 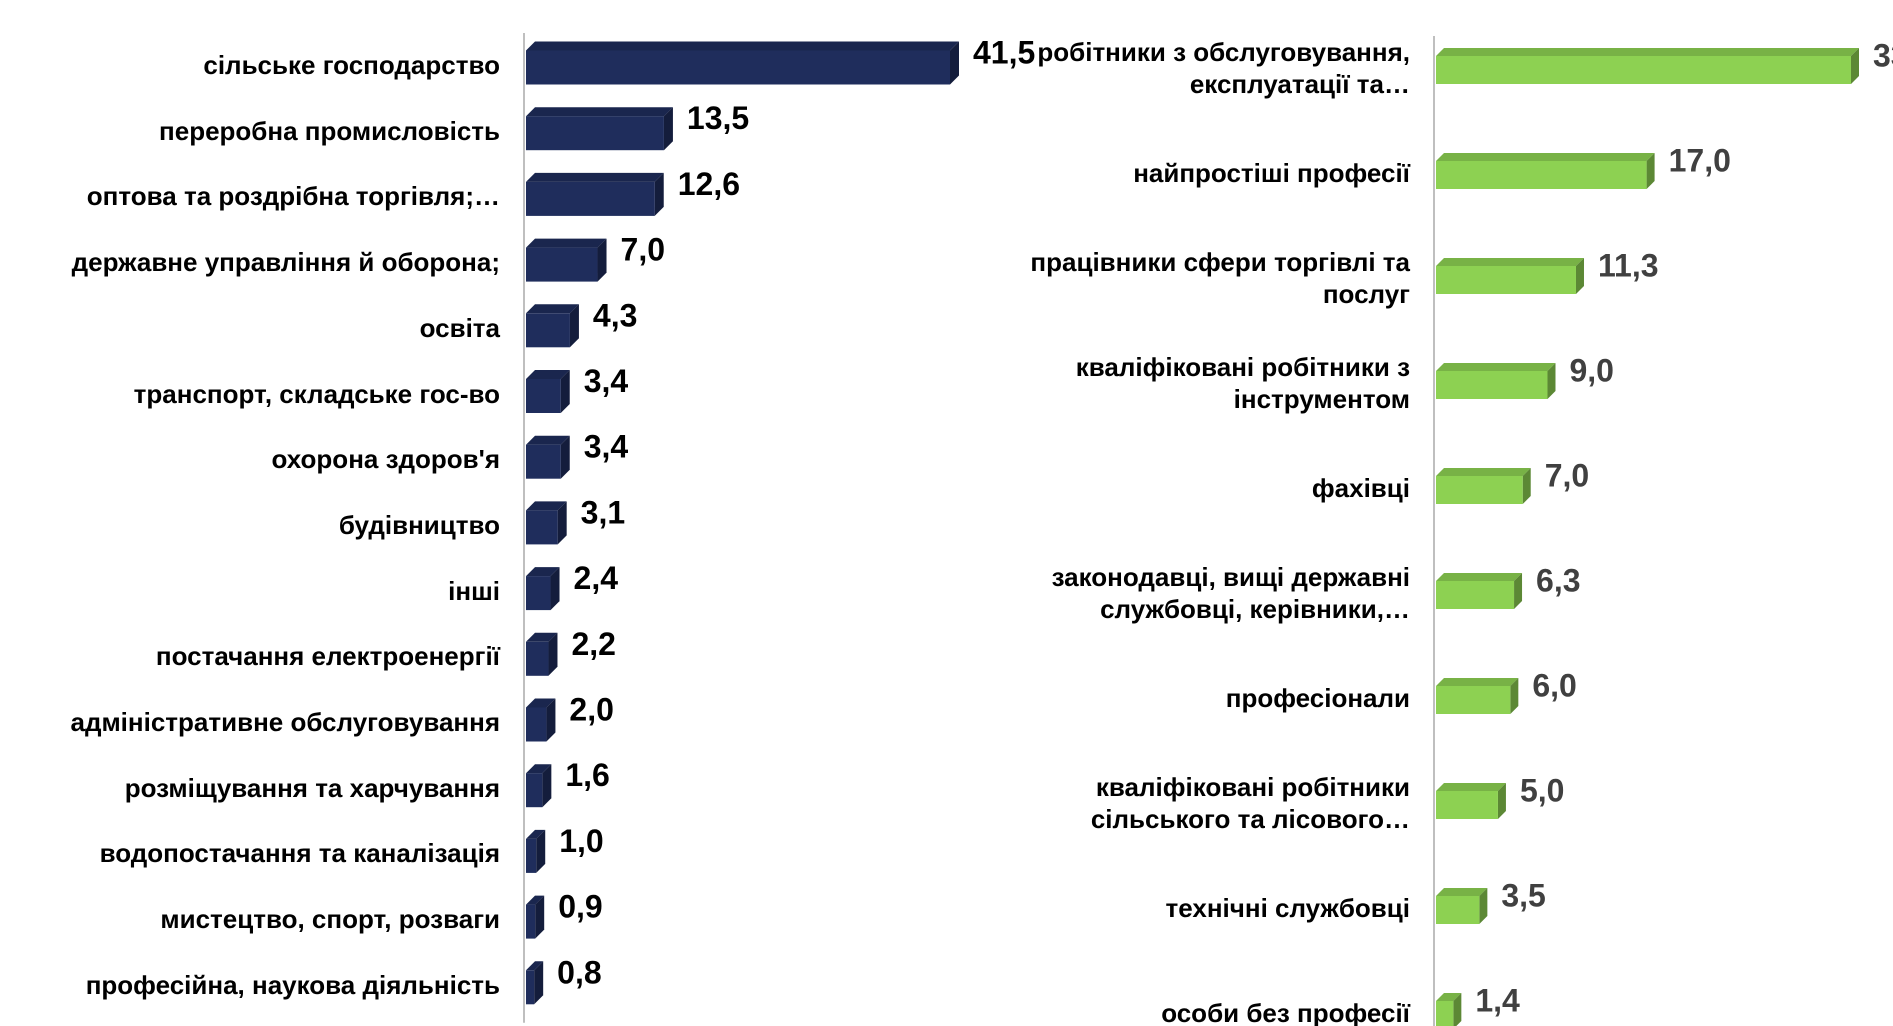 I want to click on value-label: 7,0, so click(x=1567, y=475).